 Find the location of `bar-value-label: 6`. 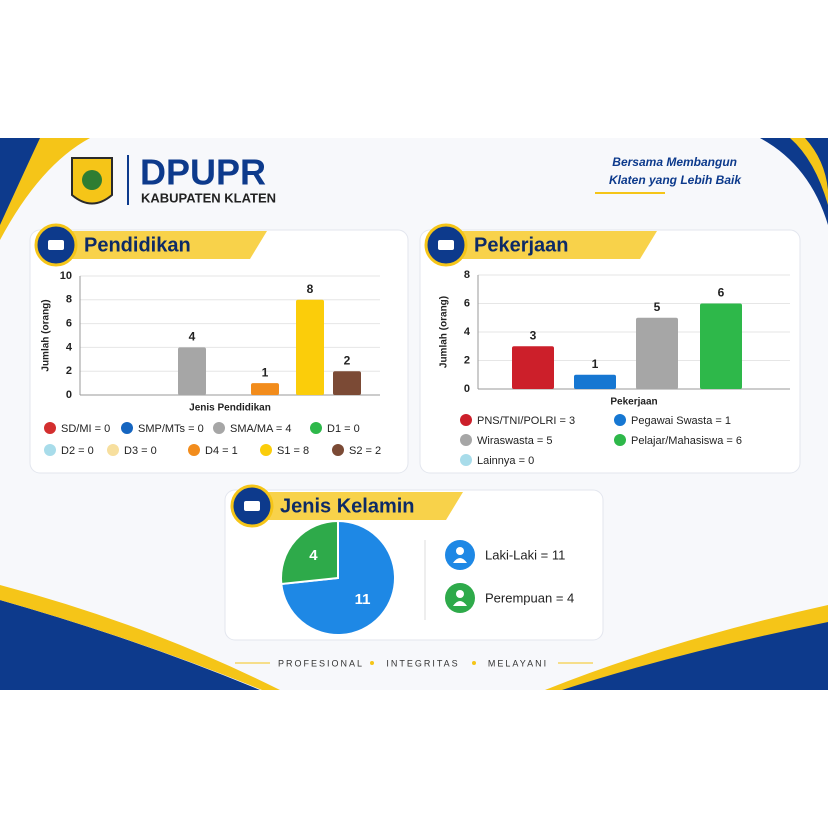

bar-value-label: 6 is located at coordinates (721, 293).